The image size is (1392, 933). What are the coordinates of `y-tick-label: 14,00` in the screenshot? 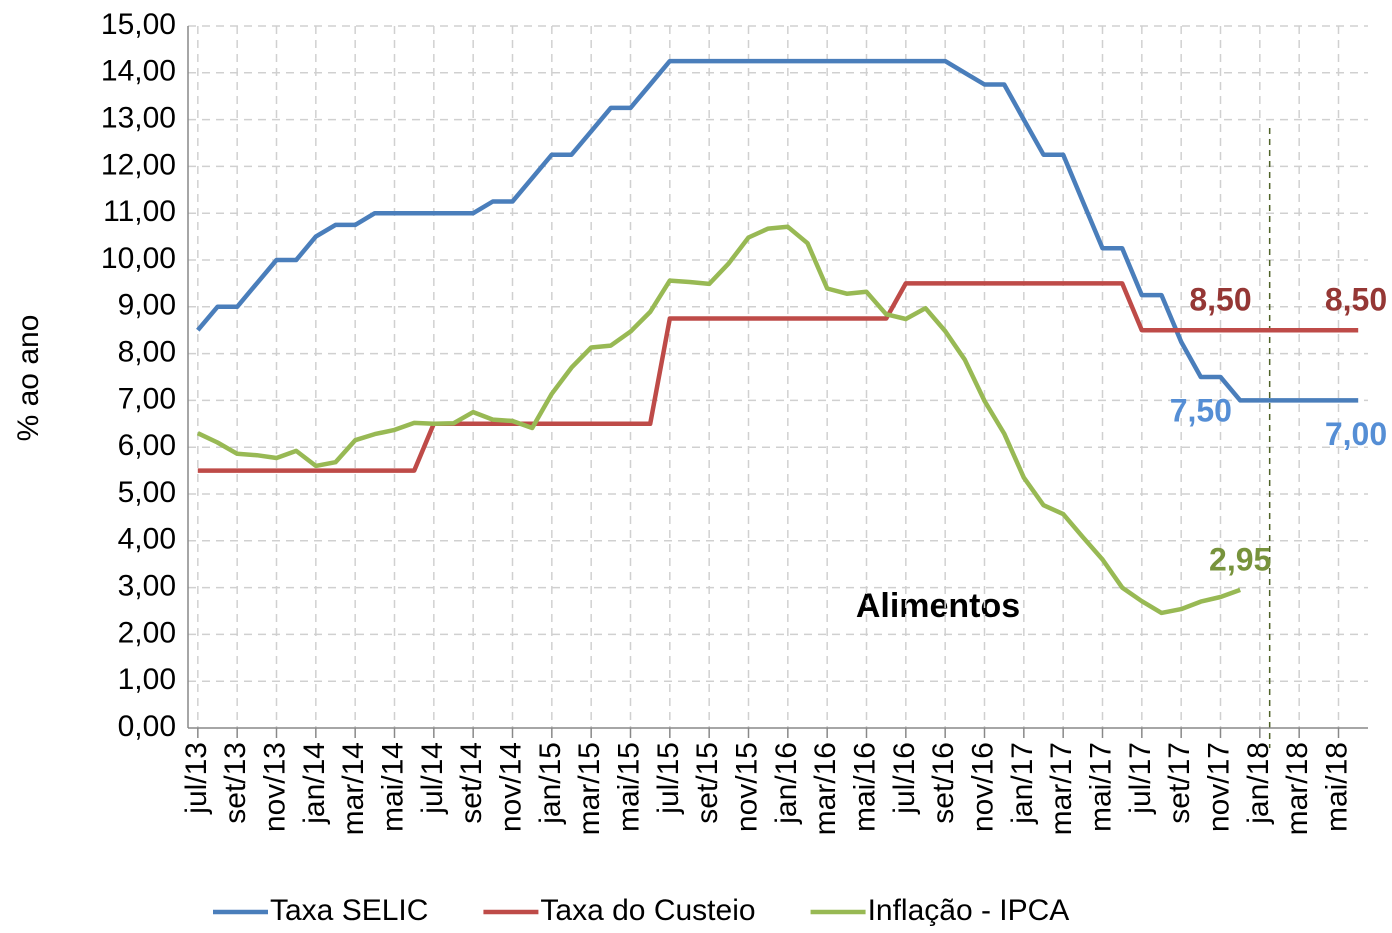 It's located at (138, 71).